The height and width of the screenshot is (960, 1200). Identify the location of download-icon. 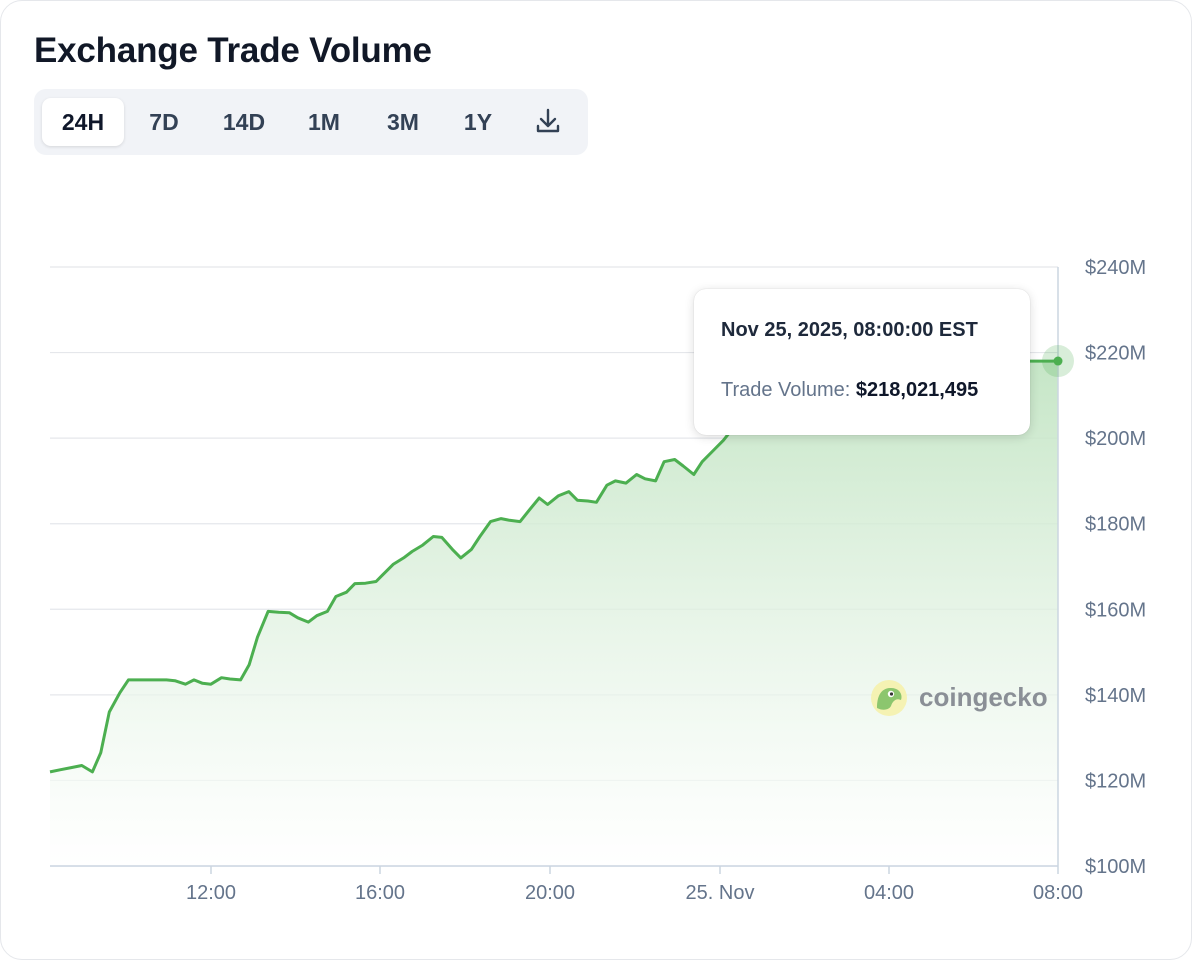
(548, 122).